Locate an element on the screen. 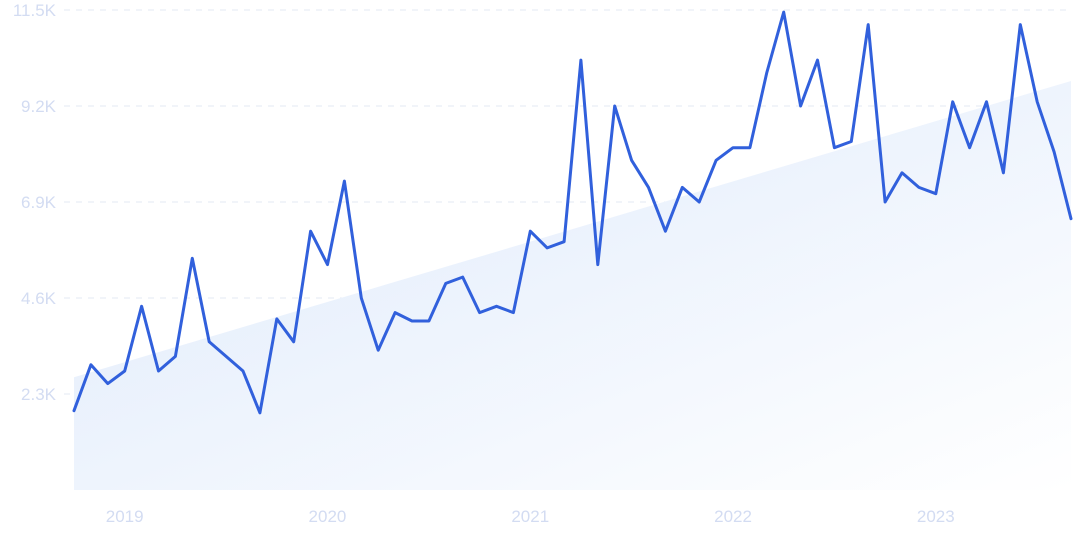  x-tick-label: 2022 is located at coordinates (733, 516).